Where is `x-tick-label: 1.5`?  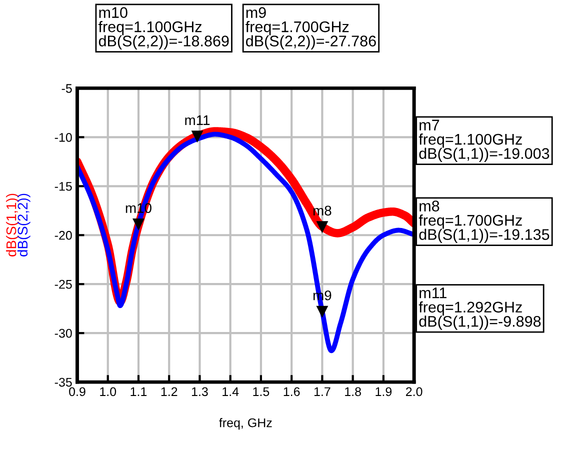
x-tick-label: 1.5 is located at coordinates (261, 391).